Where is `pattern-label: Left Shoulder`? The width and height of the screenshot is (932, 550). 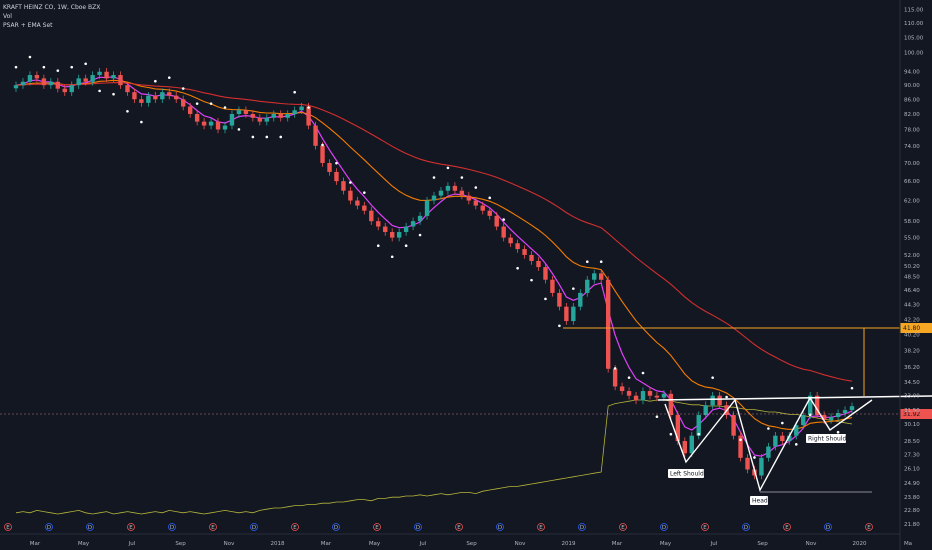 pattern-label: Left Shoulder is located at coordinates (690, 474).